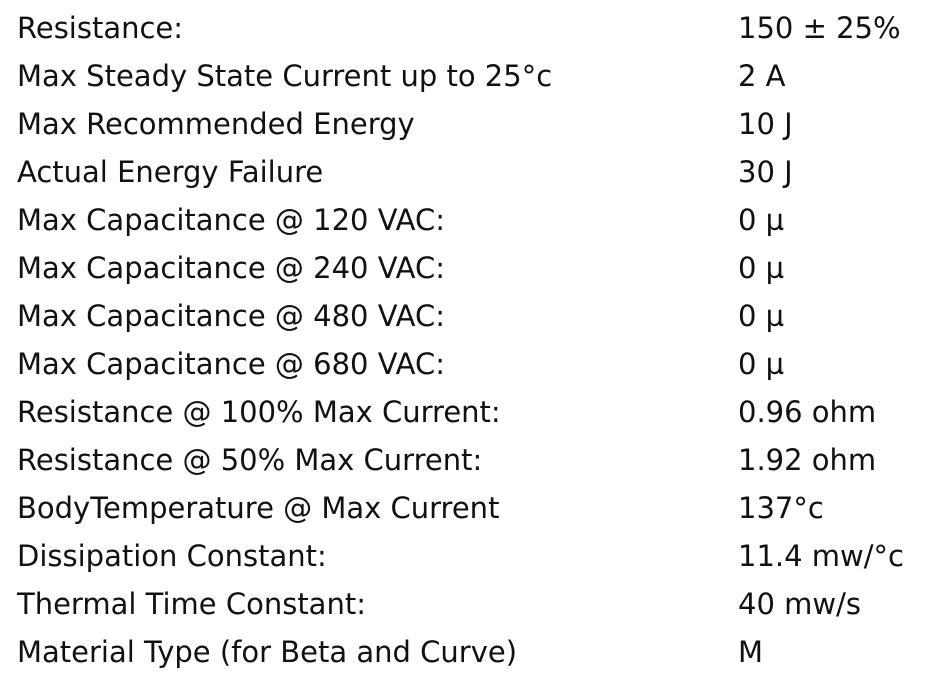  I want to click on row-value: 137°c, so click(781, 508).